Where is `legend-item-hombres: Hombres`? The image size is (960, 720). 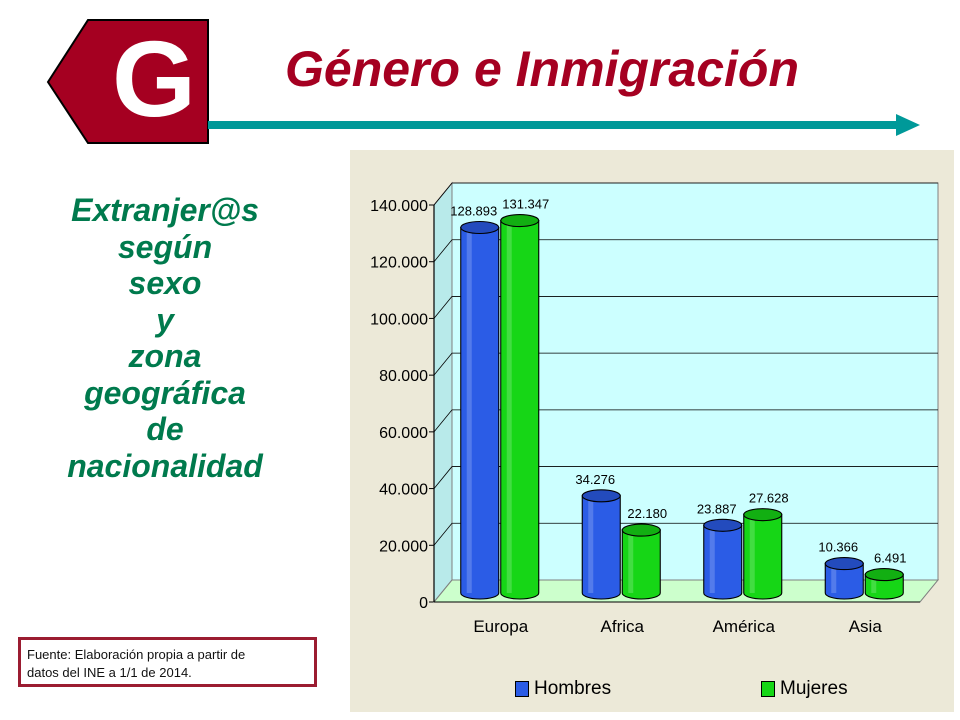 legend-item-hombres: Hombres is located at coordinates (563, 689).